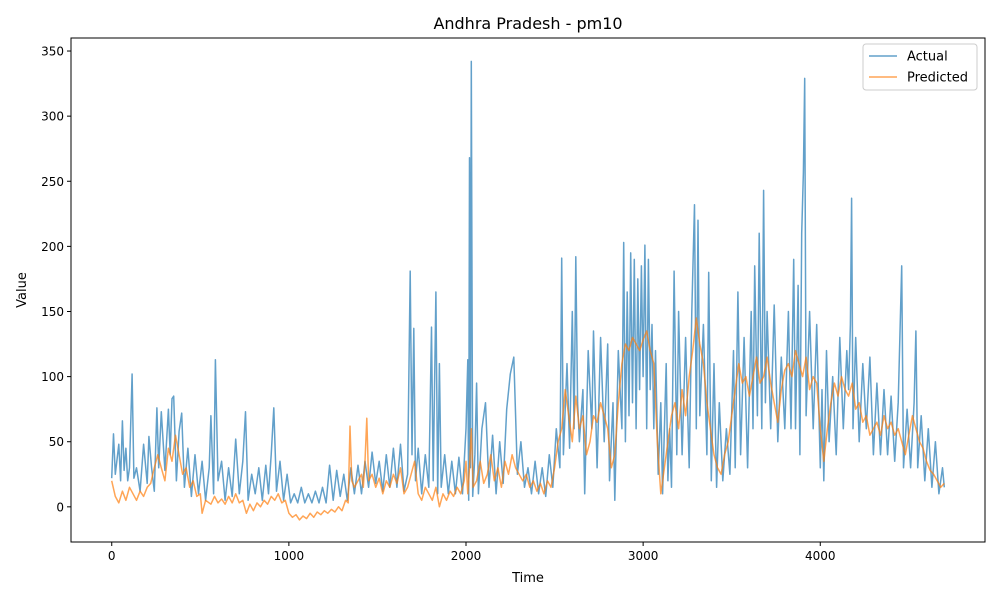  What do you see at coordinates (52, 117) in the screenshot?
I see `y-tick-label: 300` at bounding box center [52, 117].